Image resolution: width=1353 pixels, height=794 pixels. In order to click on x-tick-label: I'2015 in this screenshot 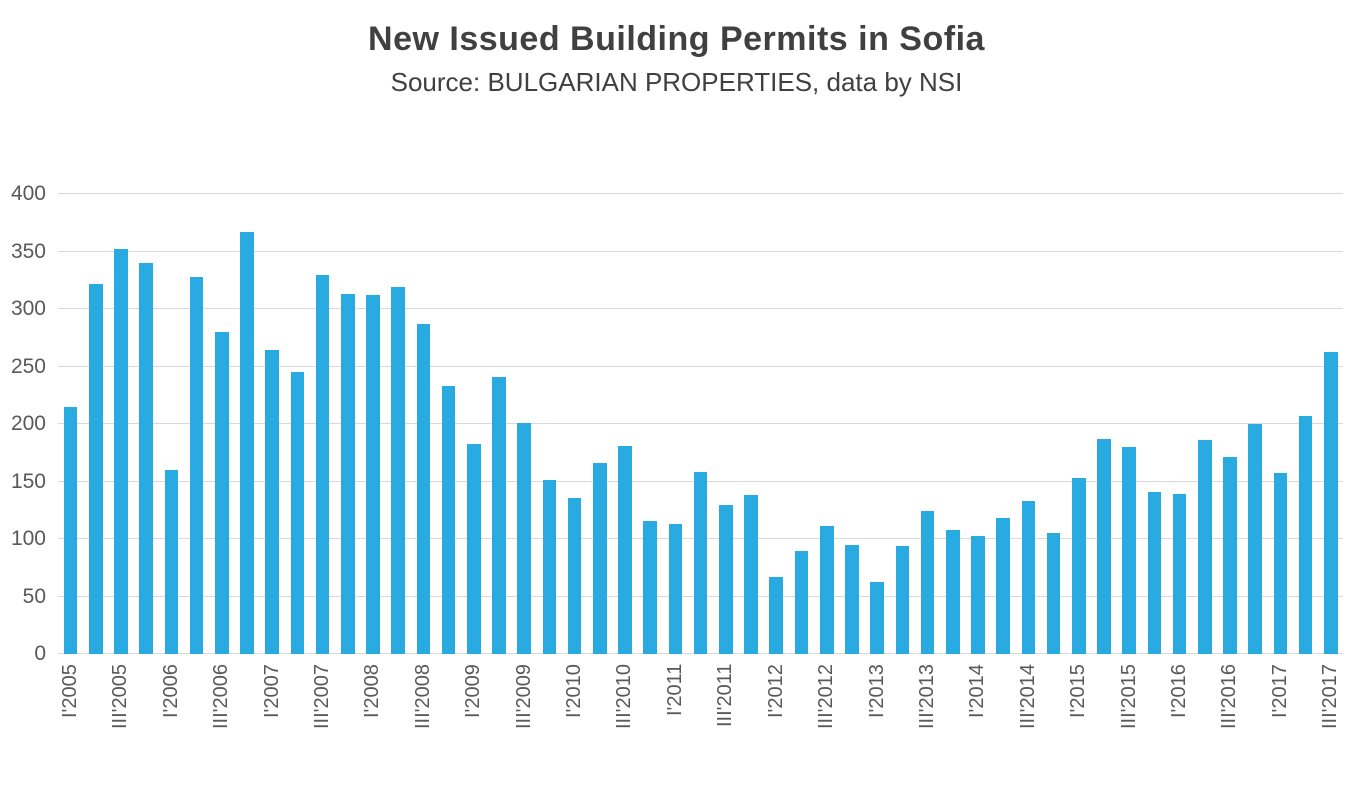, I will do `click(1078, 691)`.